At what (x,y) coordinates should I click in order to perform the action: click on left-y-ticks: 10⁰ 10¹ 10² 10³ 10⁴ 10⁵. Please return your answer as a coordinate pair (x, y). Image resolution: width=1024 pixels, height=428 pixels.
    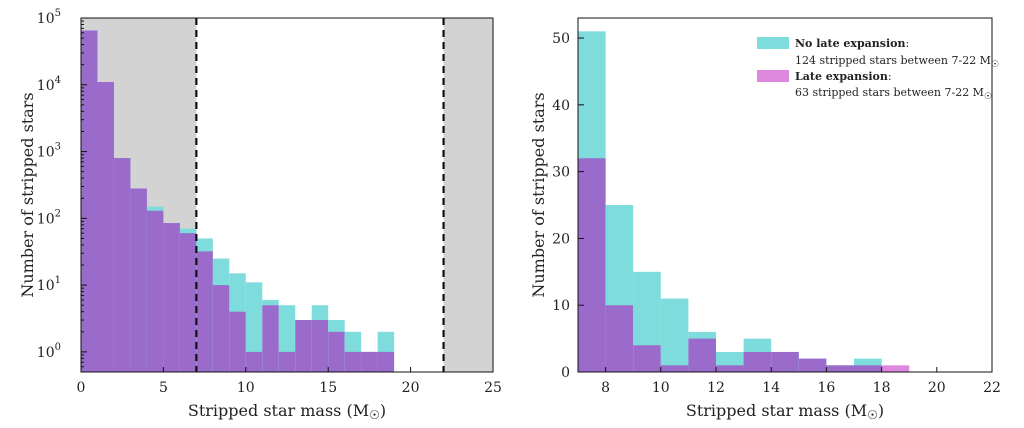
    Looking at the image, I should click on (62, 188).